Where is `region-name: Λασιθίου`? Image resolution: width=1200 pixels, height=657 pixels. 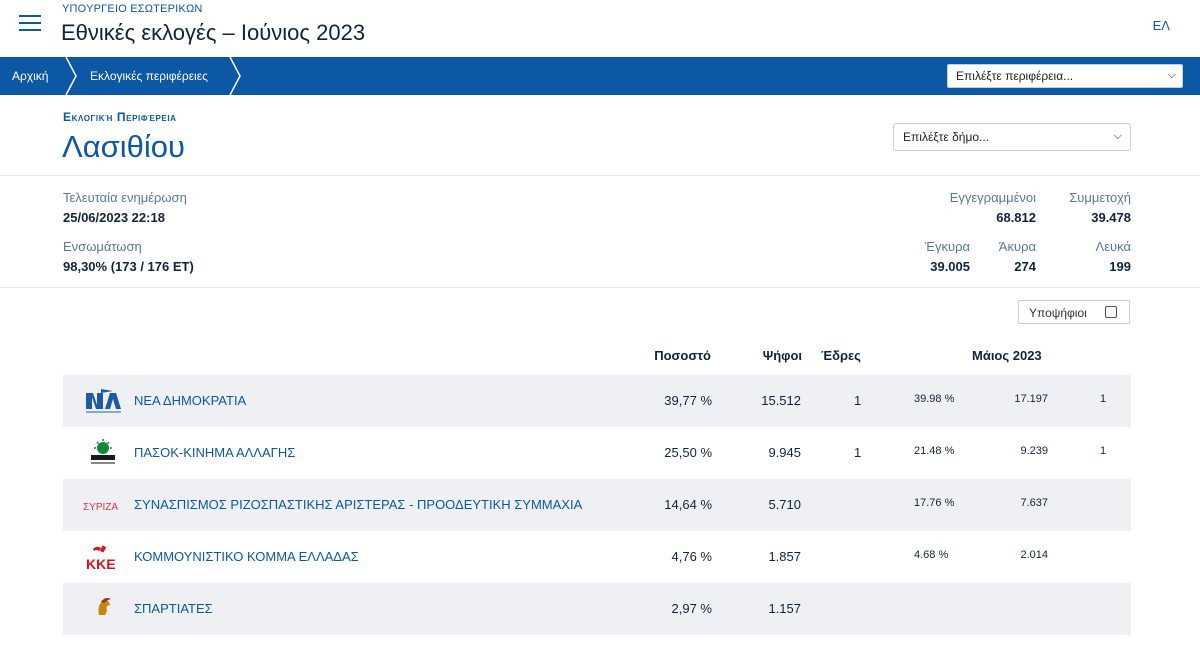 region-name: Λασιθίου is located at coordinates (123, 146).